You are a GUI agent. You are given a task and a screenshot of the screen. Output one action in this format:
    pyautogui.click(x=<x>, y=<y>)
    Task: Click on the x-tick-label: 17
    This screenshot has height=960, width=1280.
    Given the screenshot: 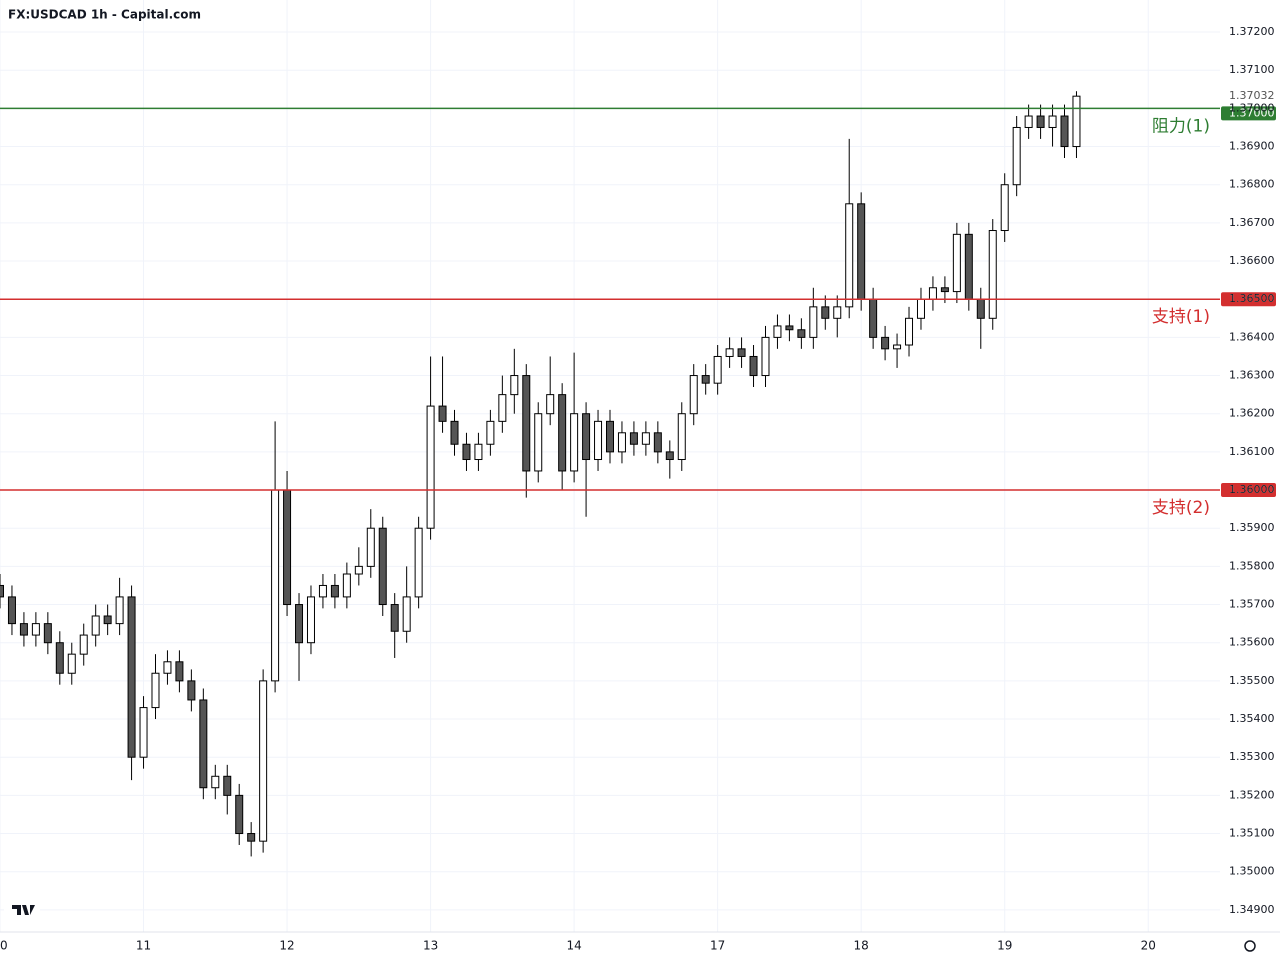 What is the action you would take?
    pyautogui.click(x=717, y=946)
    